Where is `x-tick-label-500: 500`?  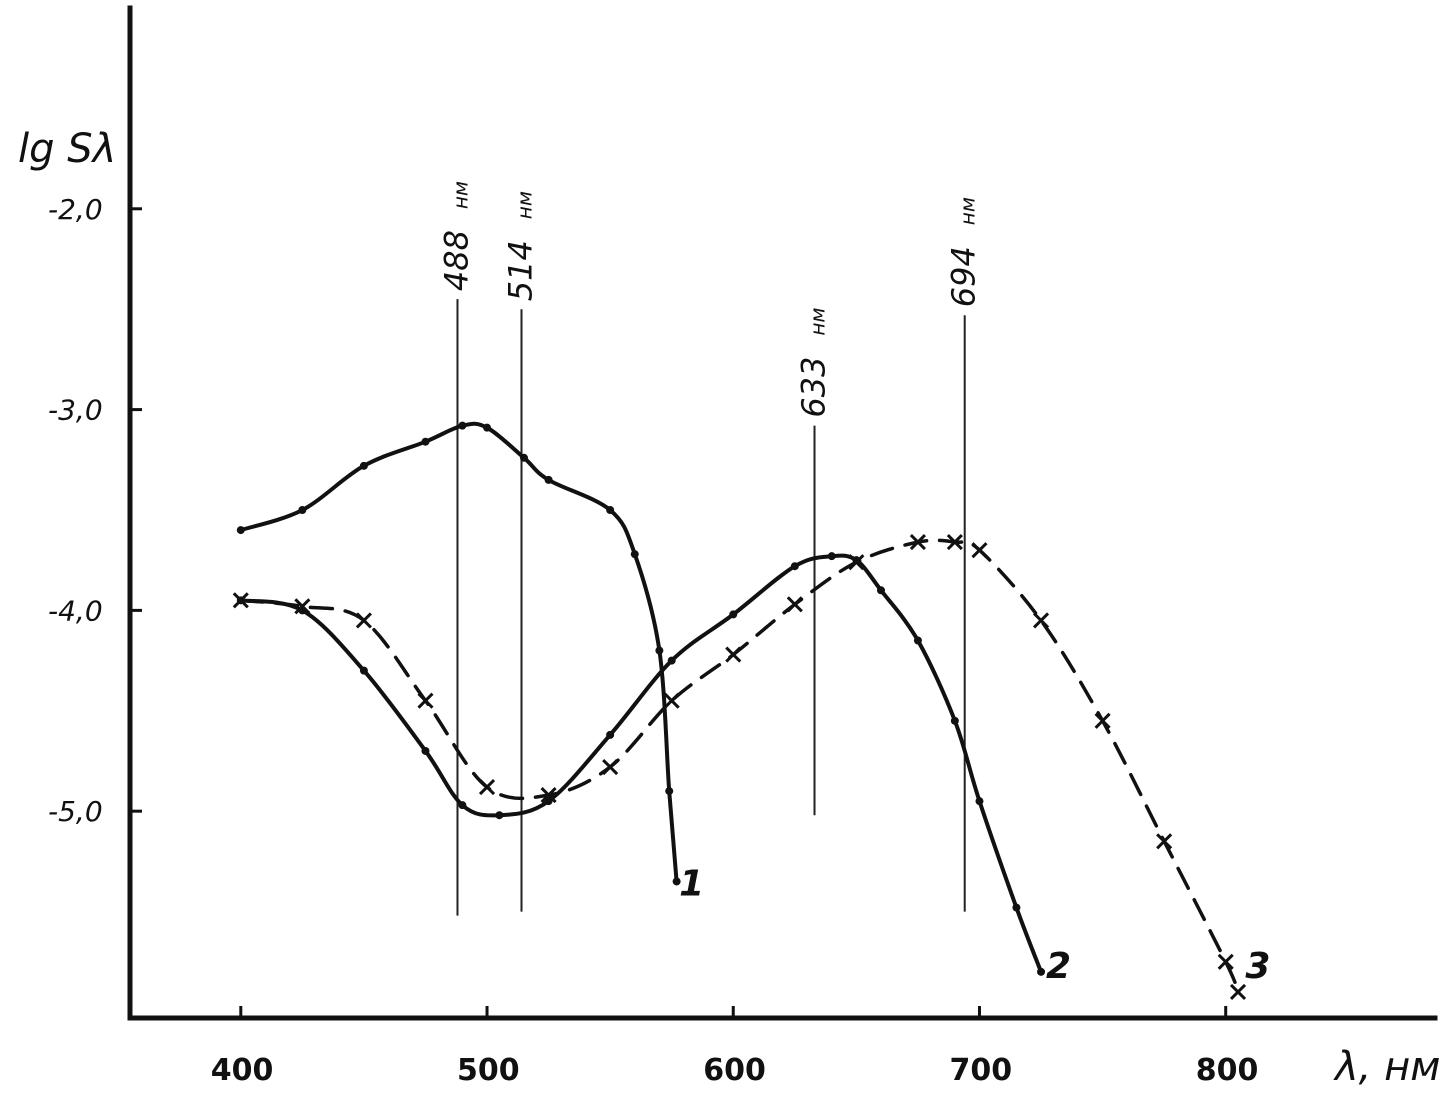
x-tick-label-500: 500 is located at coordinates (488, 1070).